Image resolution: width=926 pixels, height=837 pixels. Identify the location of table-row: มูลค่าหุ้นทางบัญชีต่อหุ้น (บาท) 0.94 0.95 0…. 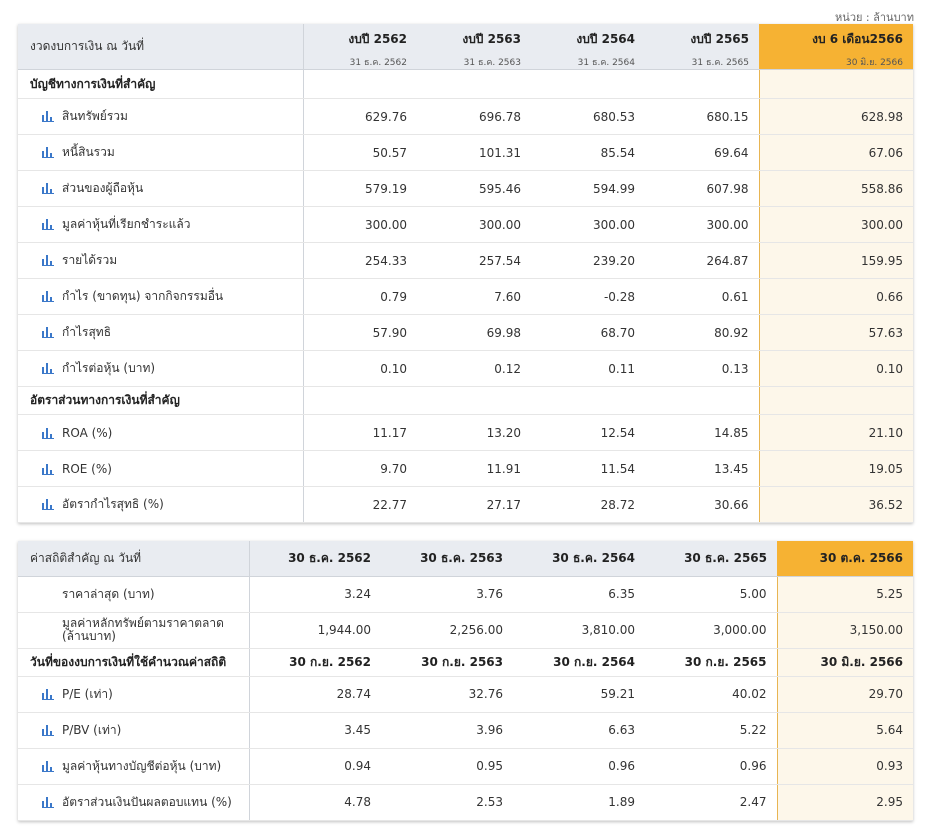
(465, 766).